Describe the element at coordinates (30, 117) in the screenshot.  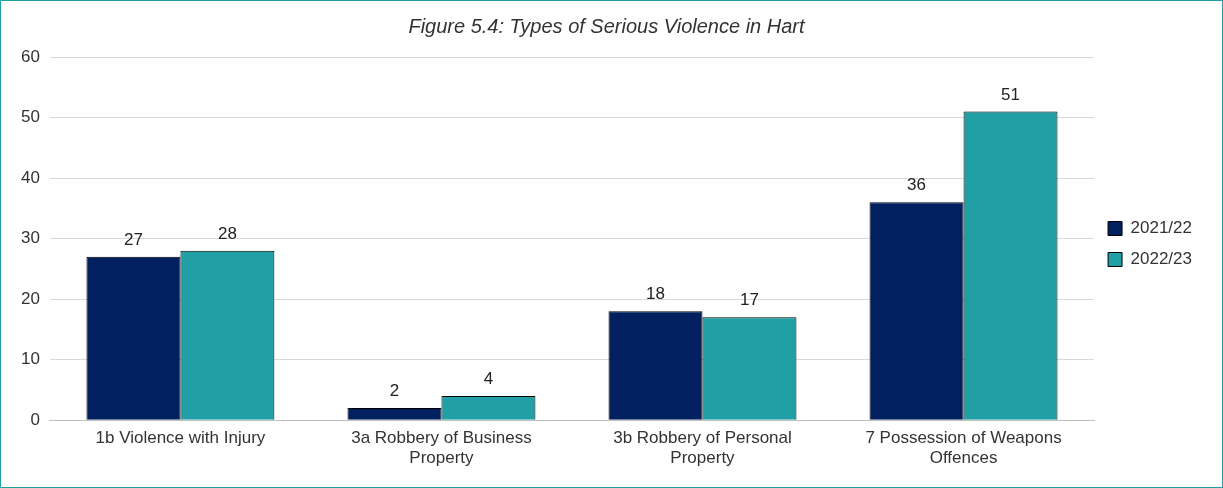
I see `y-tick-label: 50` at that location.